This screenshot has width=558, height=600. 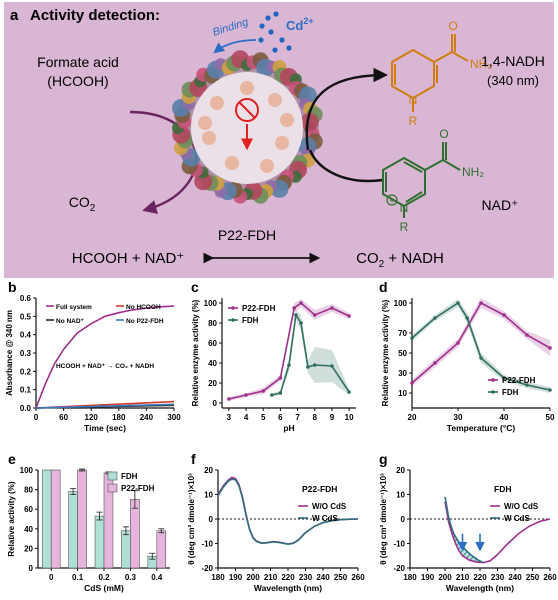 What do you see at coordinates (443, 134) in the screenshot?
I see `nad-o-label: O` at bounding box center [443, 134].